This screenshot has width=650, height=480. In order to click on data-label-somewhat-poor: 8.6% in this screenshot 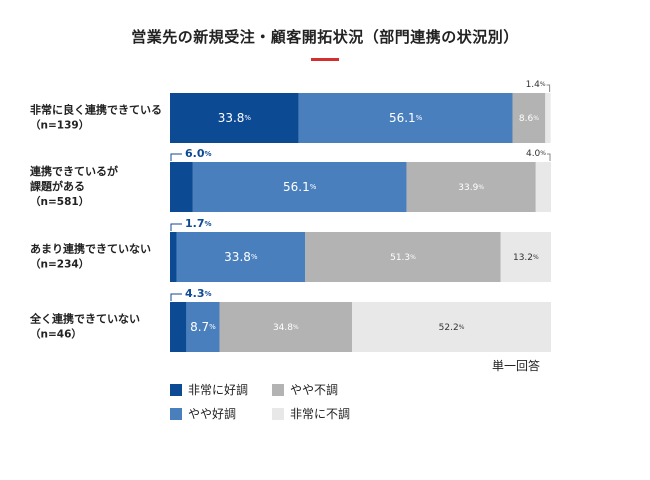, I will do `click(529, 119)`.